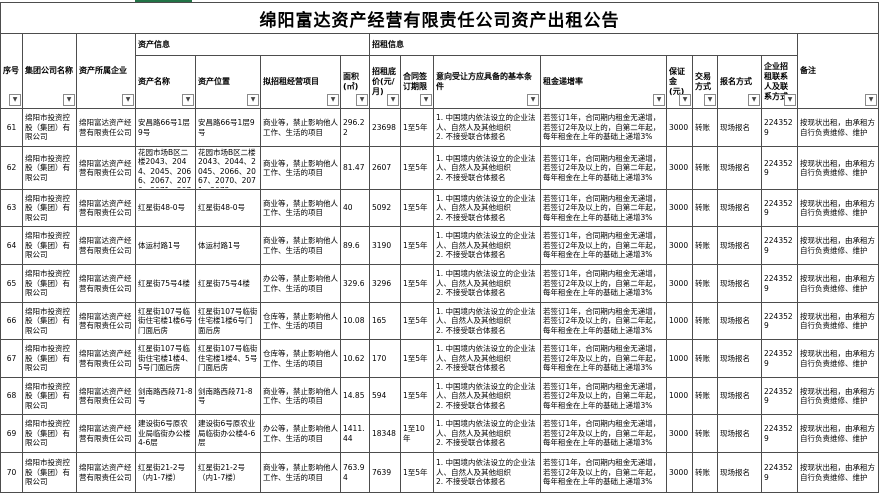 The height and width of the screenshot is (497, 880). I want to click on col-header-base-price: 招租底价(元/月) ▼, so click(385, 82).